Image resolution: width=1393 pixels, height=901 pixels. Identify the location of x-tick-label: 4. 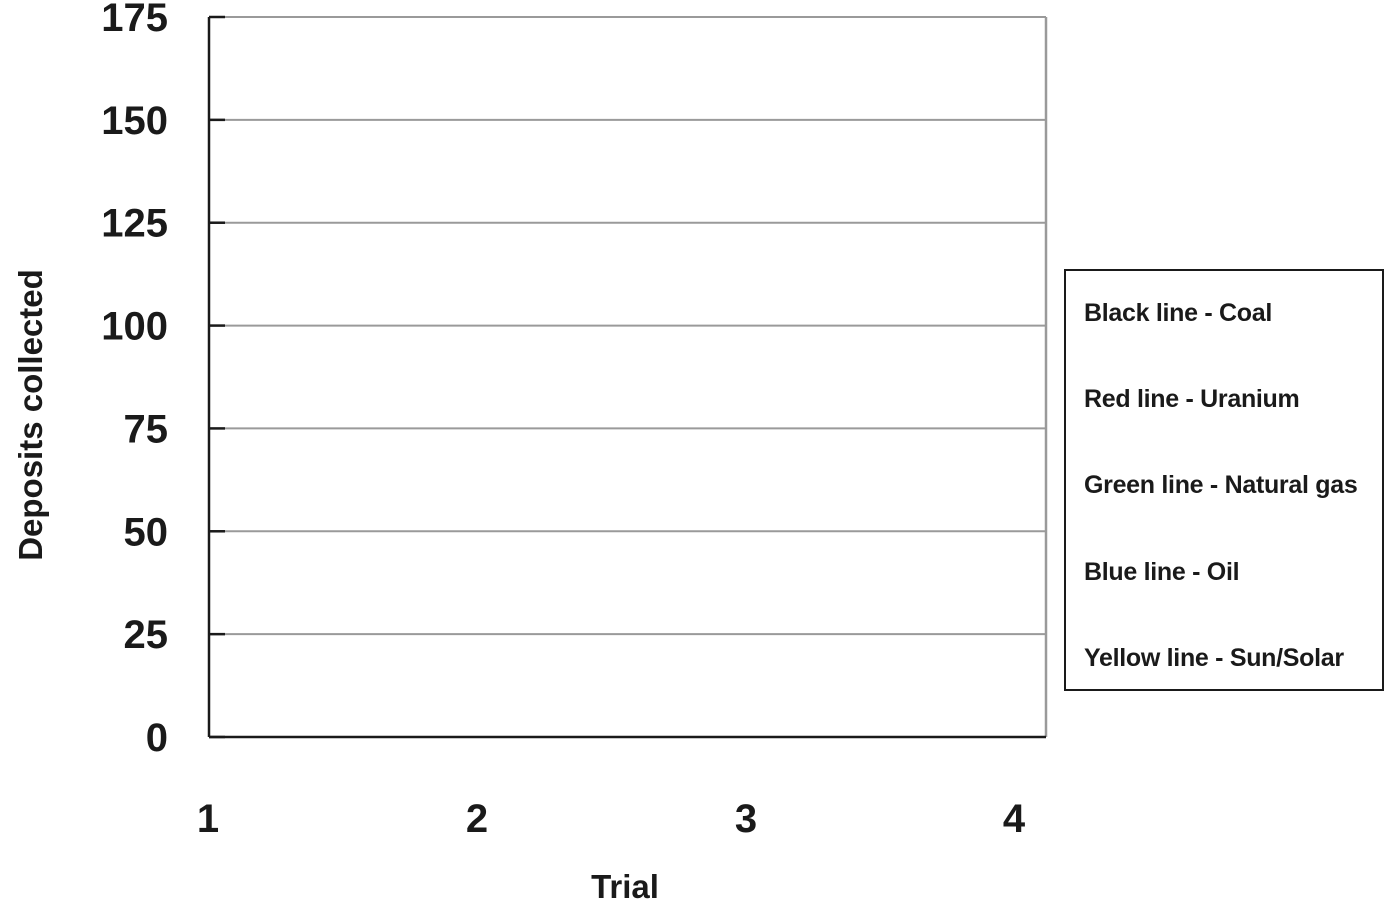
(1014, 819).